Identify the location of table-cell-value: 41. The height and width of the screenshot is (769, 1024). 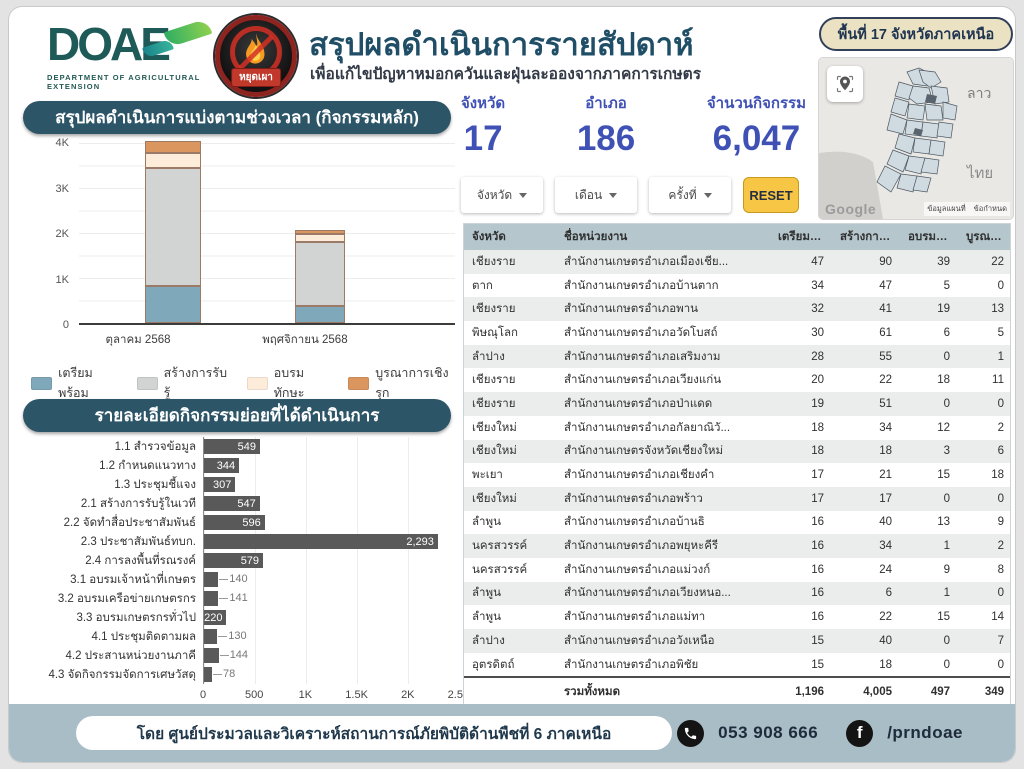
(885, 309).